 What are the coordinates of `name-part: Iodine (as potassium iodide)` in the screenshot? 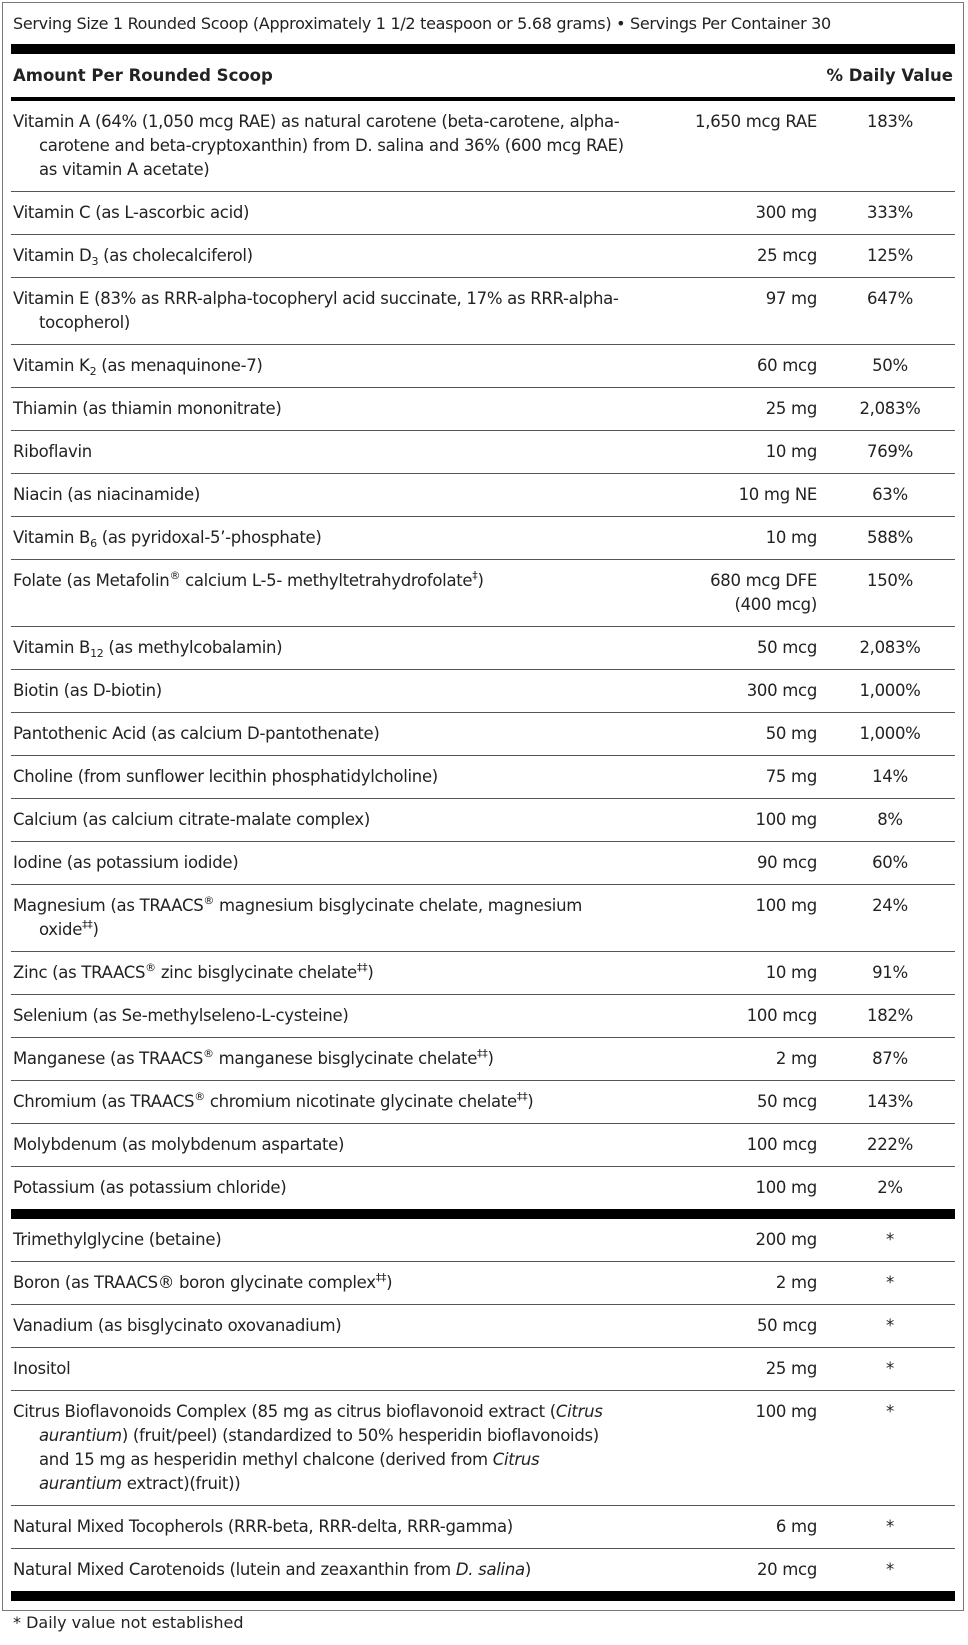 It's located at (126, 862).